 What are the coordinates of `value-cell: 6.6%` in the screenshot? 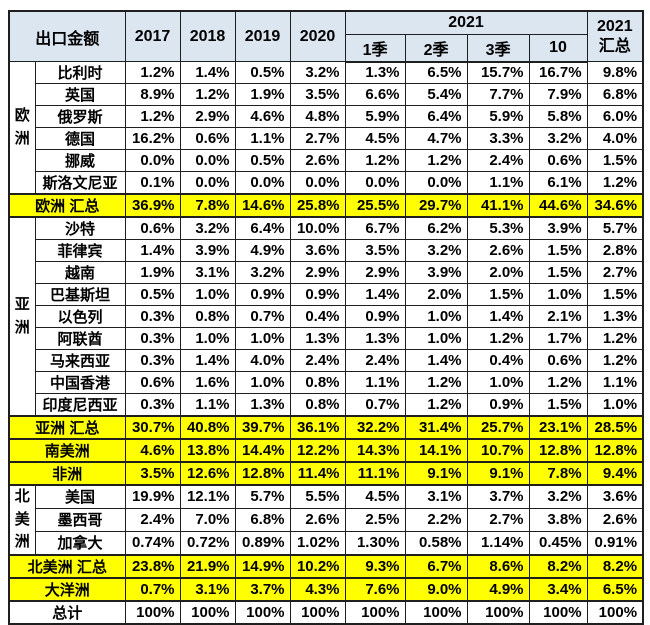 It's located at (375, 94).